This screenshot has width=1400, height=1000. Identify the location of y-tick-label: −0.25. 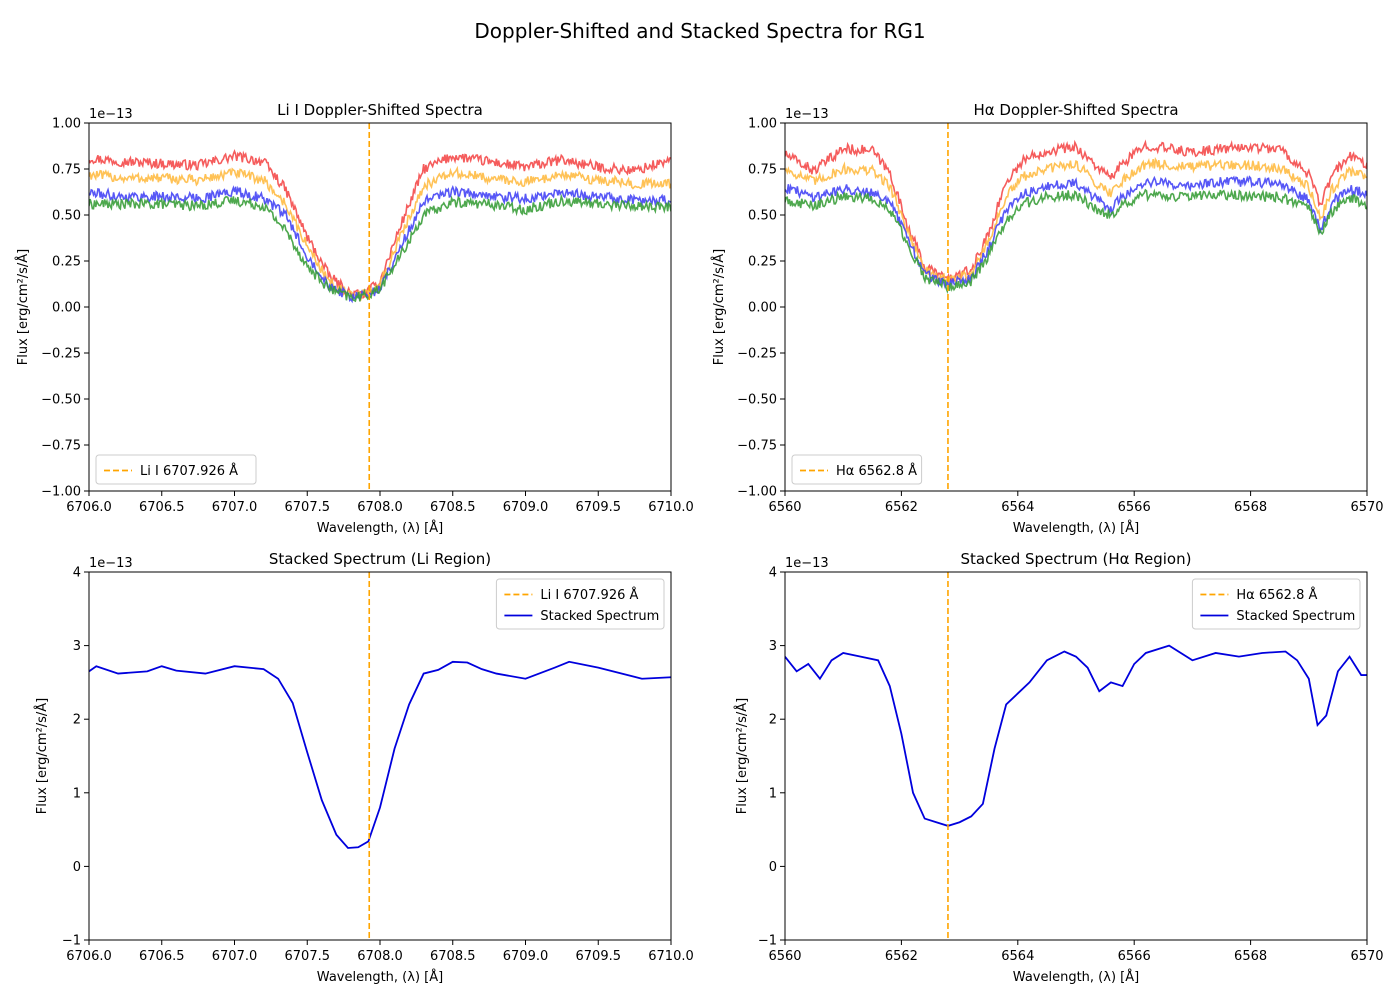
(757, 354).